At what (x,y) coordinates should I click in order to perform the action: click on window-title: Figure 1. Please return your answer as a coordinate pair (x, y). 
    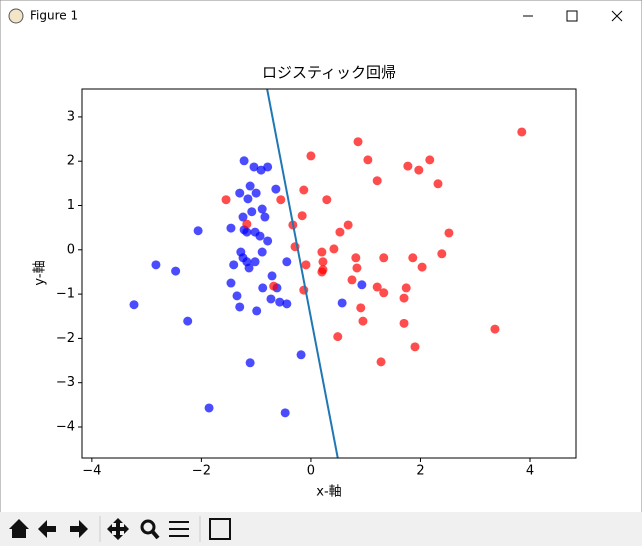
    Looking at the image, I should click on (54, 16).